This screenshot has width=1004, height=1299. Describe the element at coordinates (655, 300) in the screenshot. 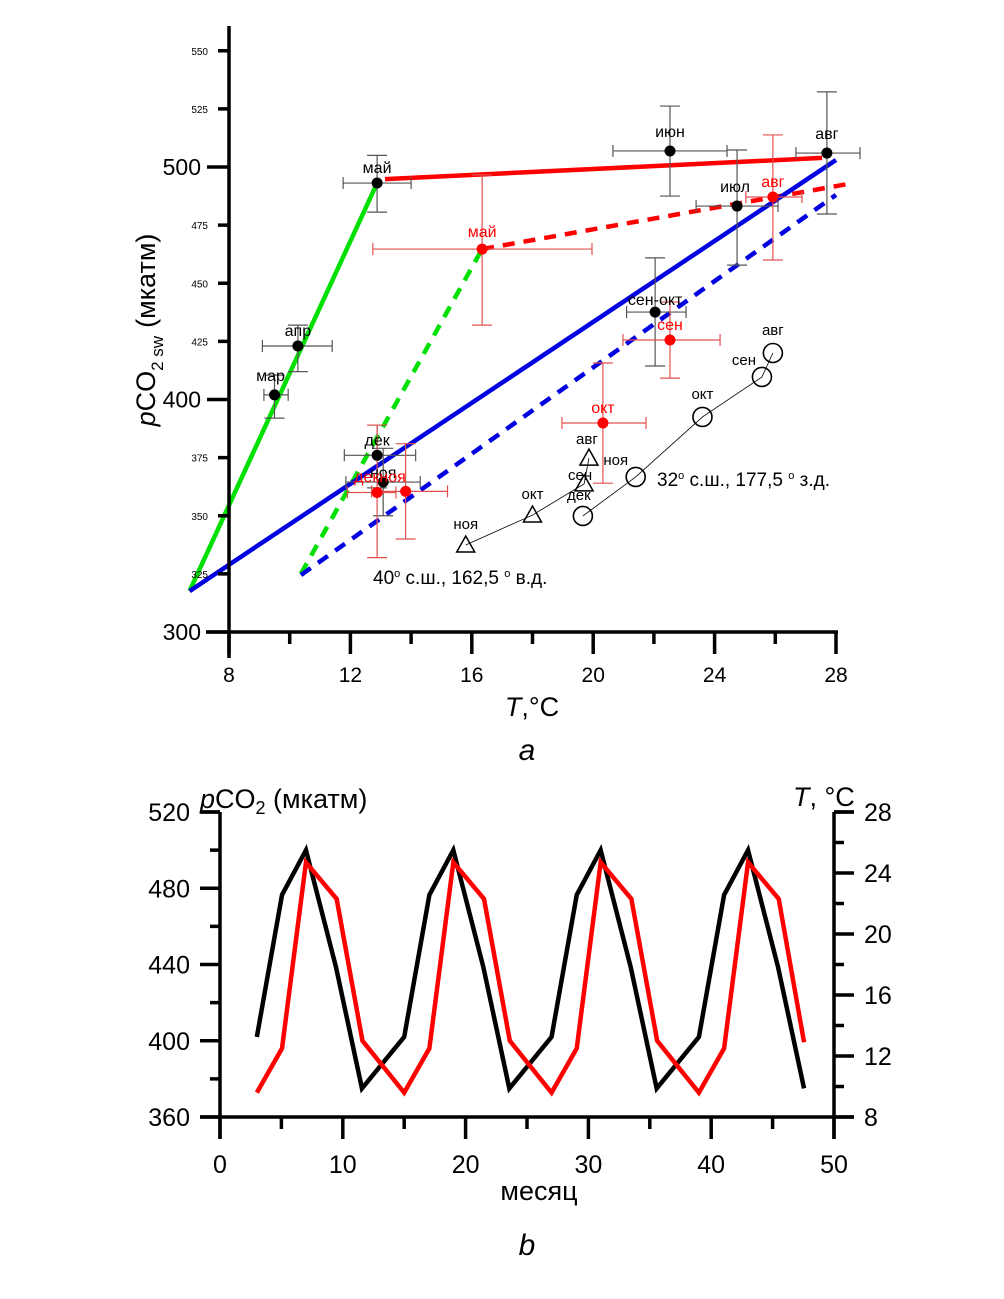

I see `point-label: сен-окт` at that location.